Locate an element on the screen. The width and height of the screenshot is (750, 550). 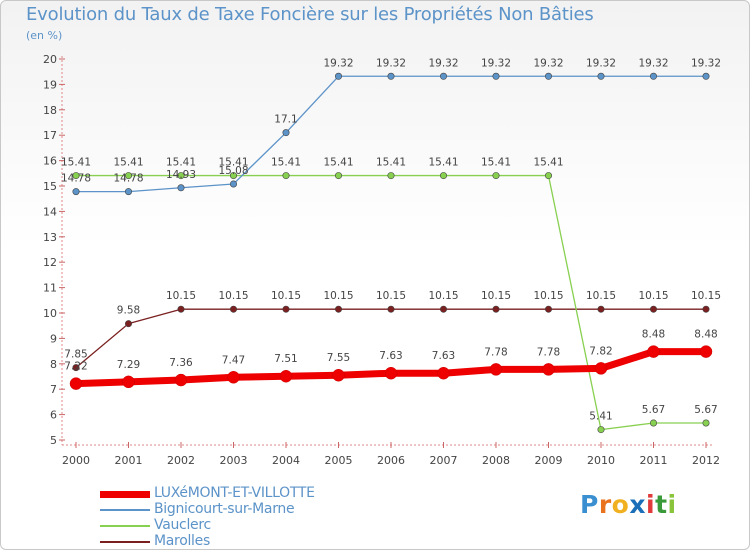
data-label: 9.58 is located at coordinates (128, 311).